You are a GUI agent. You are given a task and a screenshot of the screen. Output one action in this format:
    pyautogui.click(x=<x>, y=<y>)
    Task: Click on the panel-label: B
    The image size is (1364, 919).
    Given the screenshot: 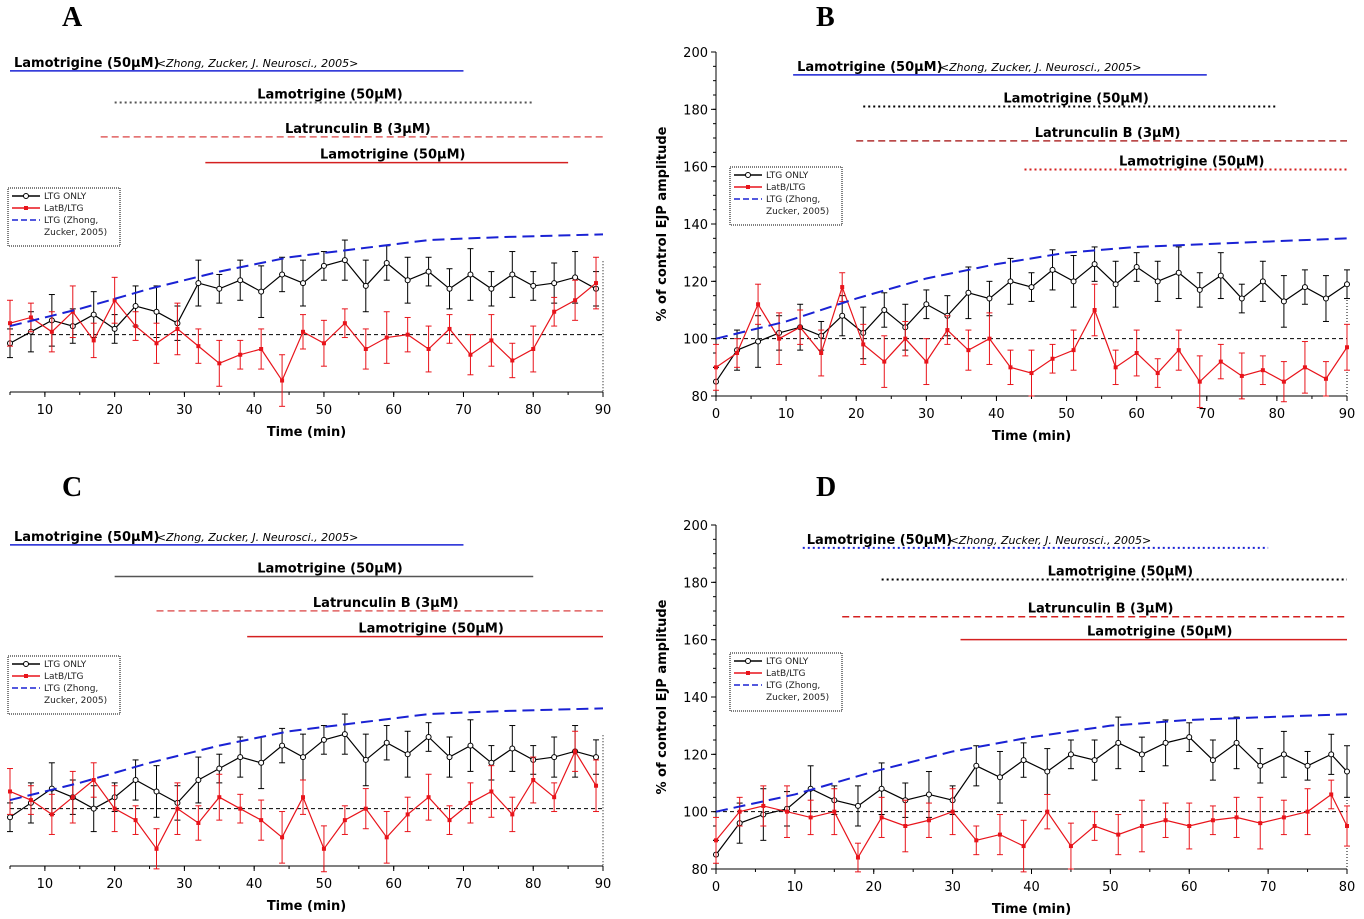 What is the action you would take?
    pyautogui.click(x=825, y=17)
    